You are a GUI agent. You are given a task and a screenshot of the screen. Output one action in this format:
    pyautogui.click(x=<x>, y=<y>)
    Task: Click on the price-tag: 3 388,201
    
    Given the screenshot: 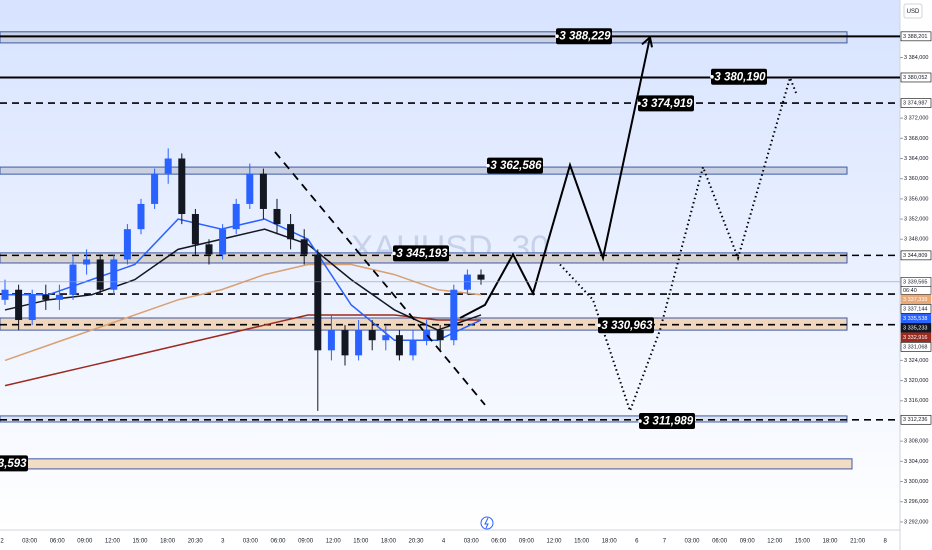 What is the action you would take?
    pyautogui.click(x=915, y=37)
    